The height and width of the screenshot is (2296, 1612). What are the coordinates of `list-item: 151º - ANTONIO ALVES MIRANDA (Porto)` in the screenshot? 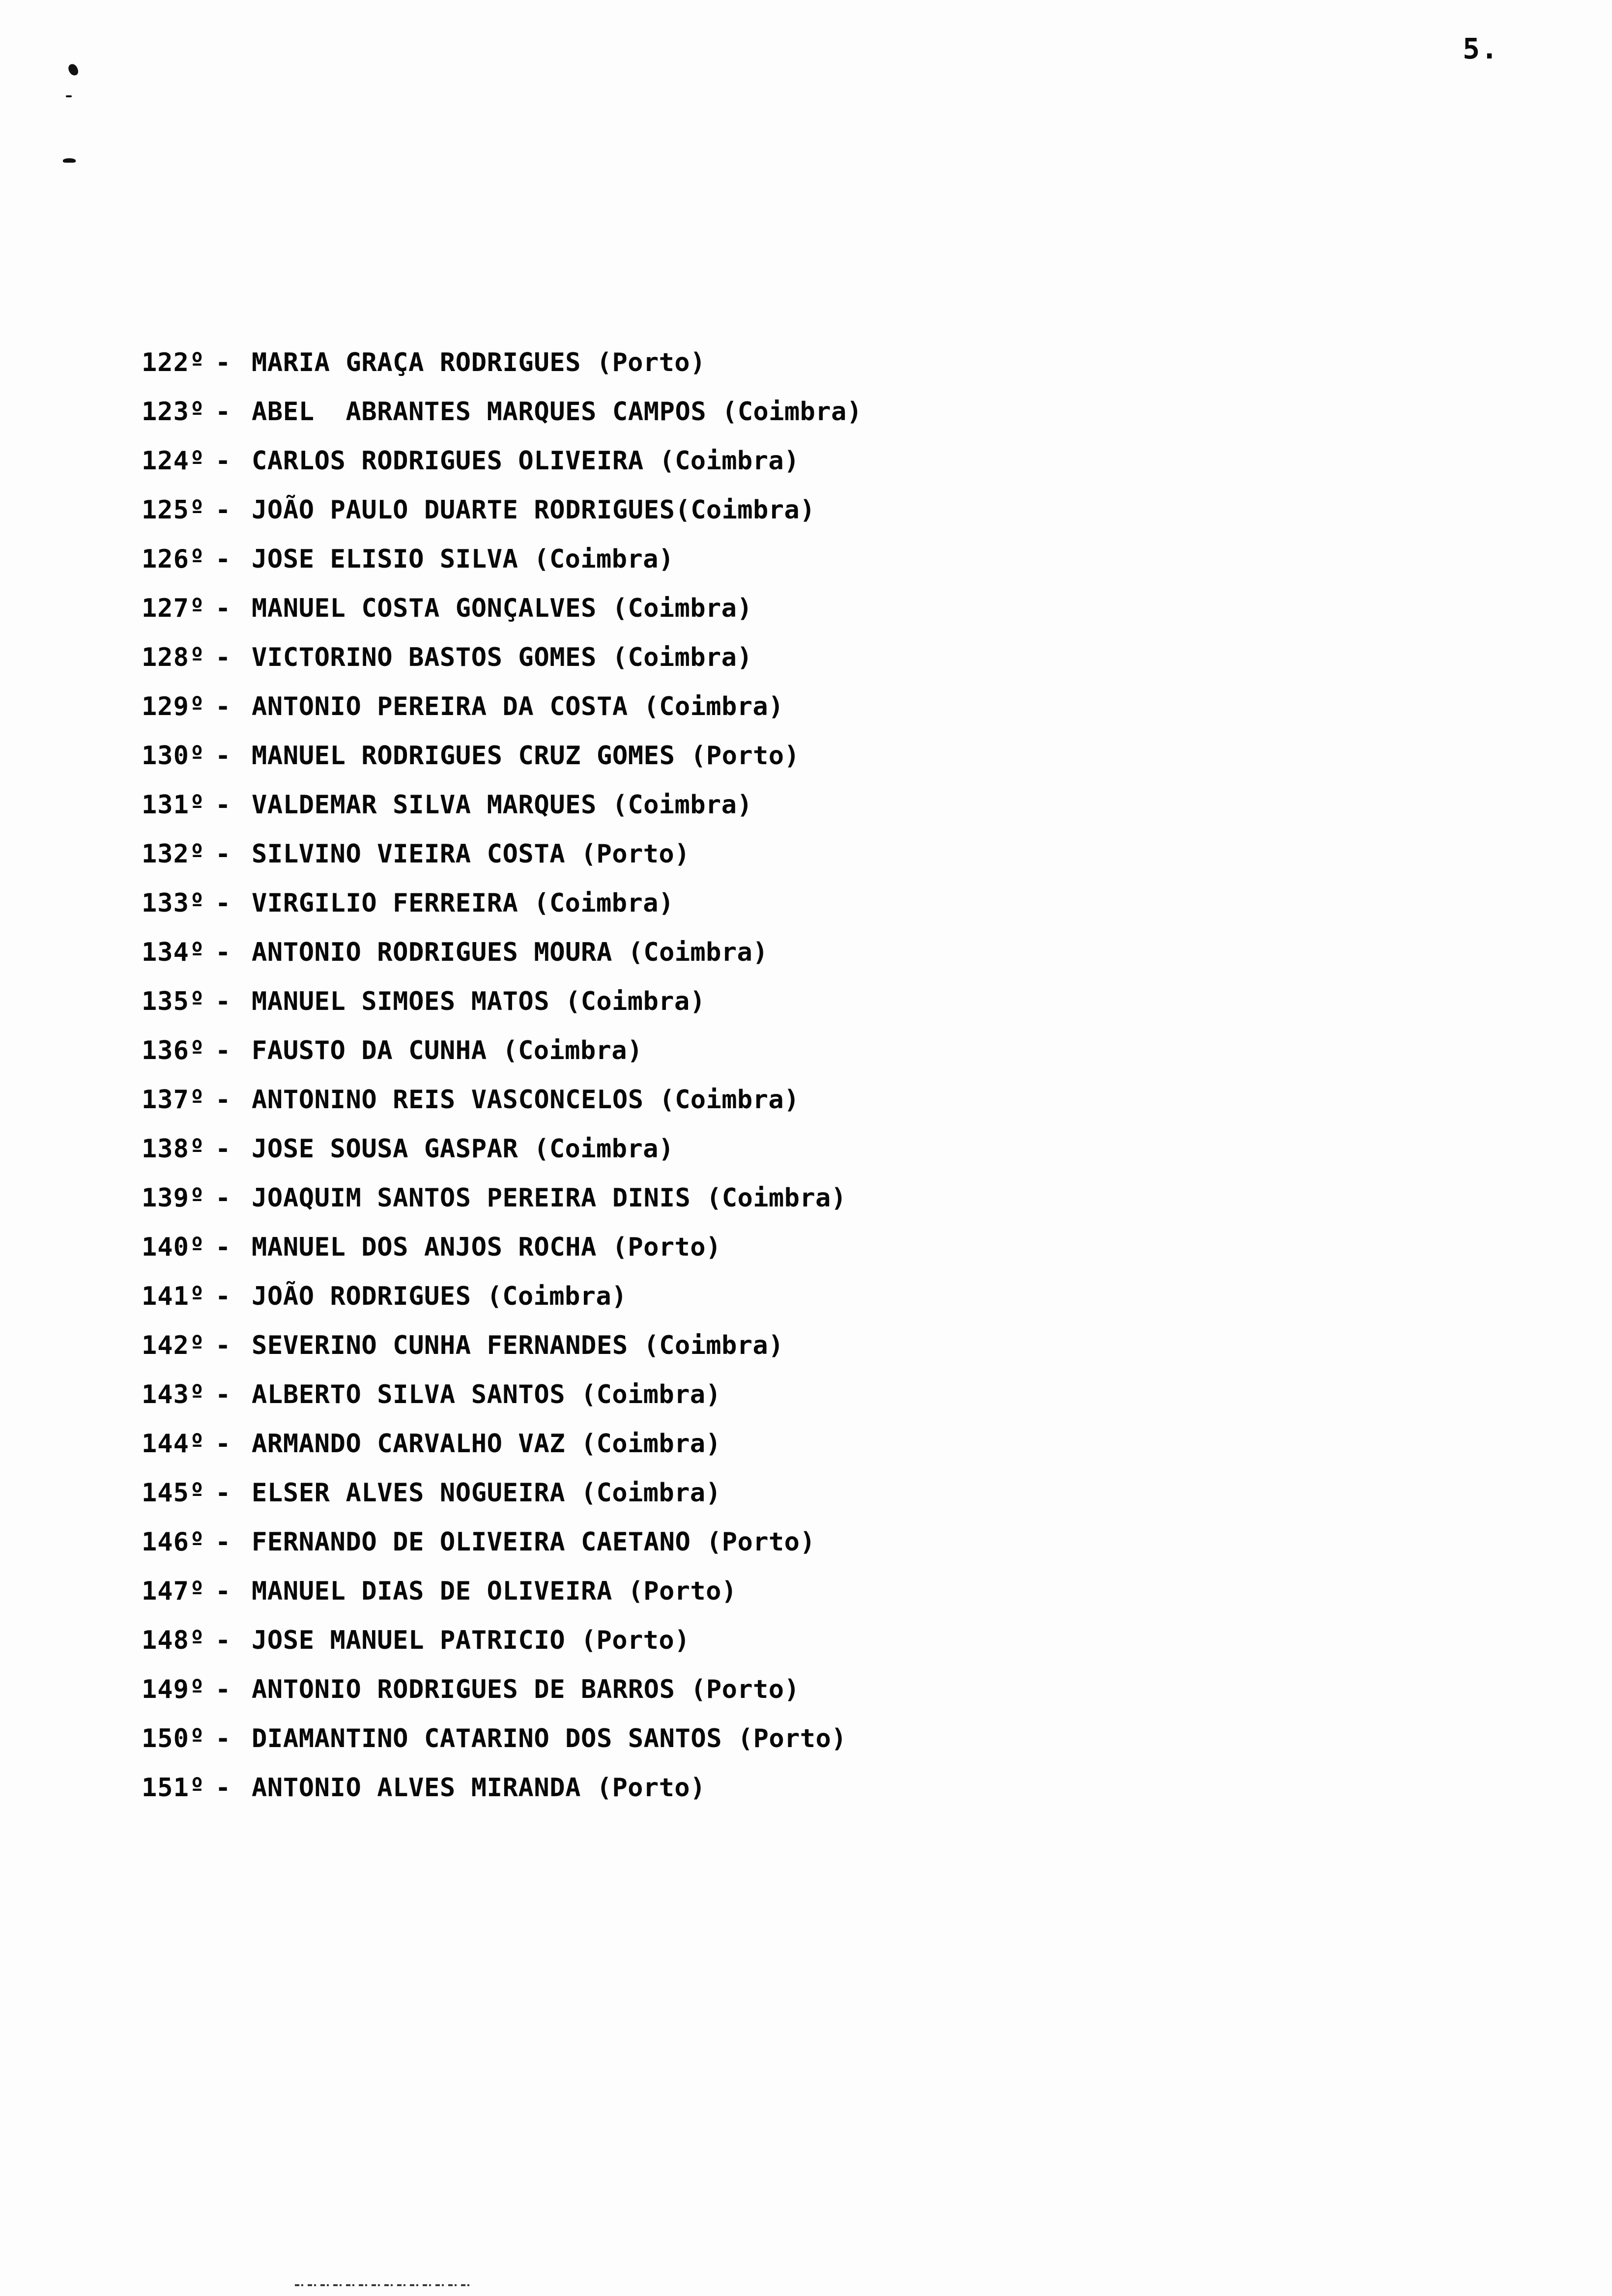 It's located at (805, 1788).